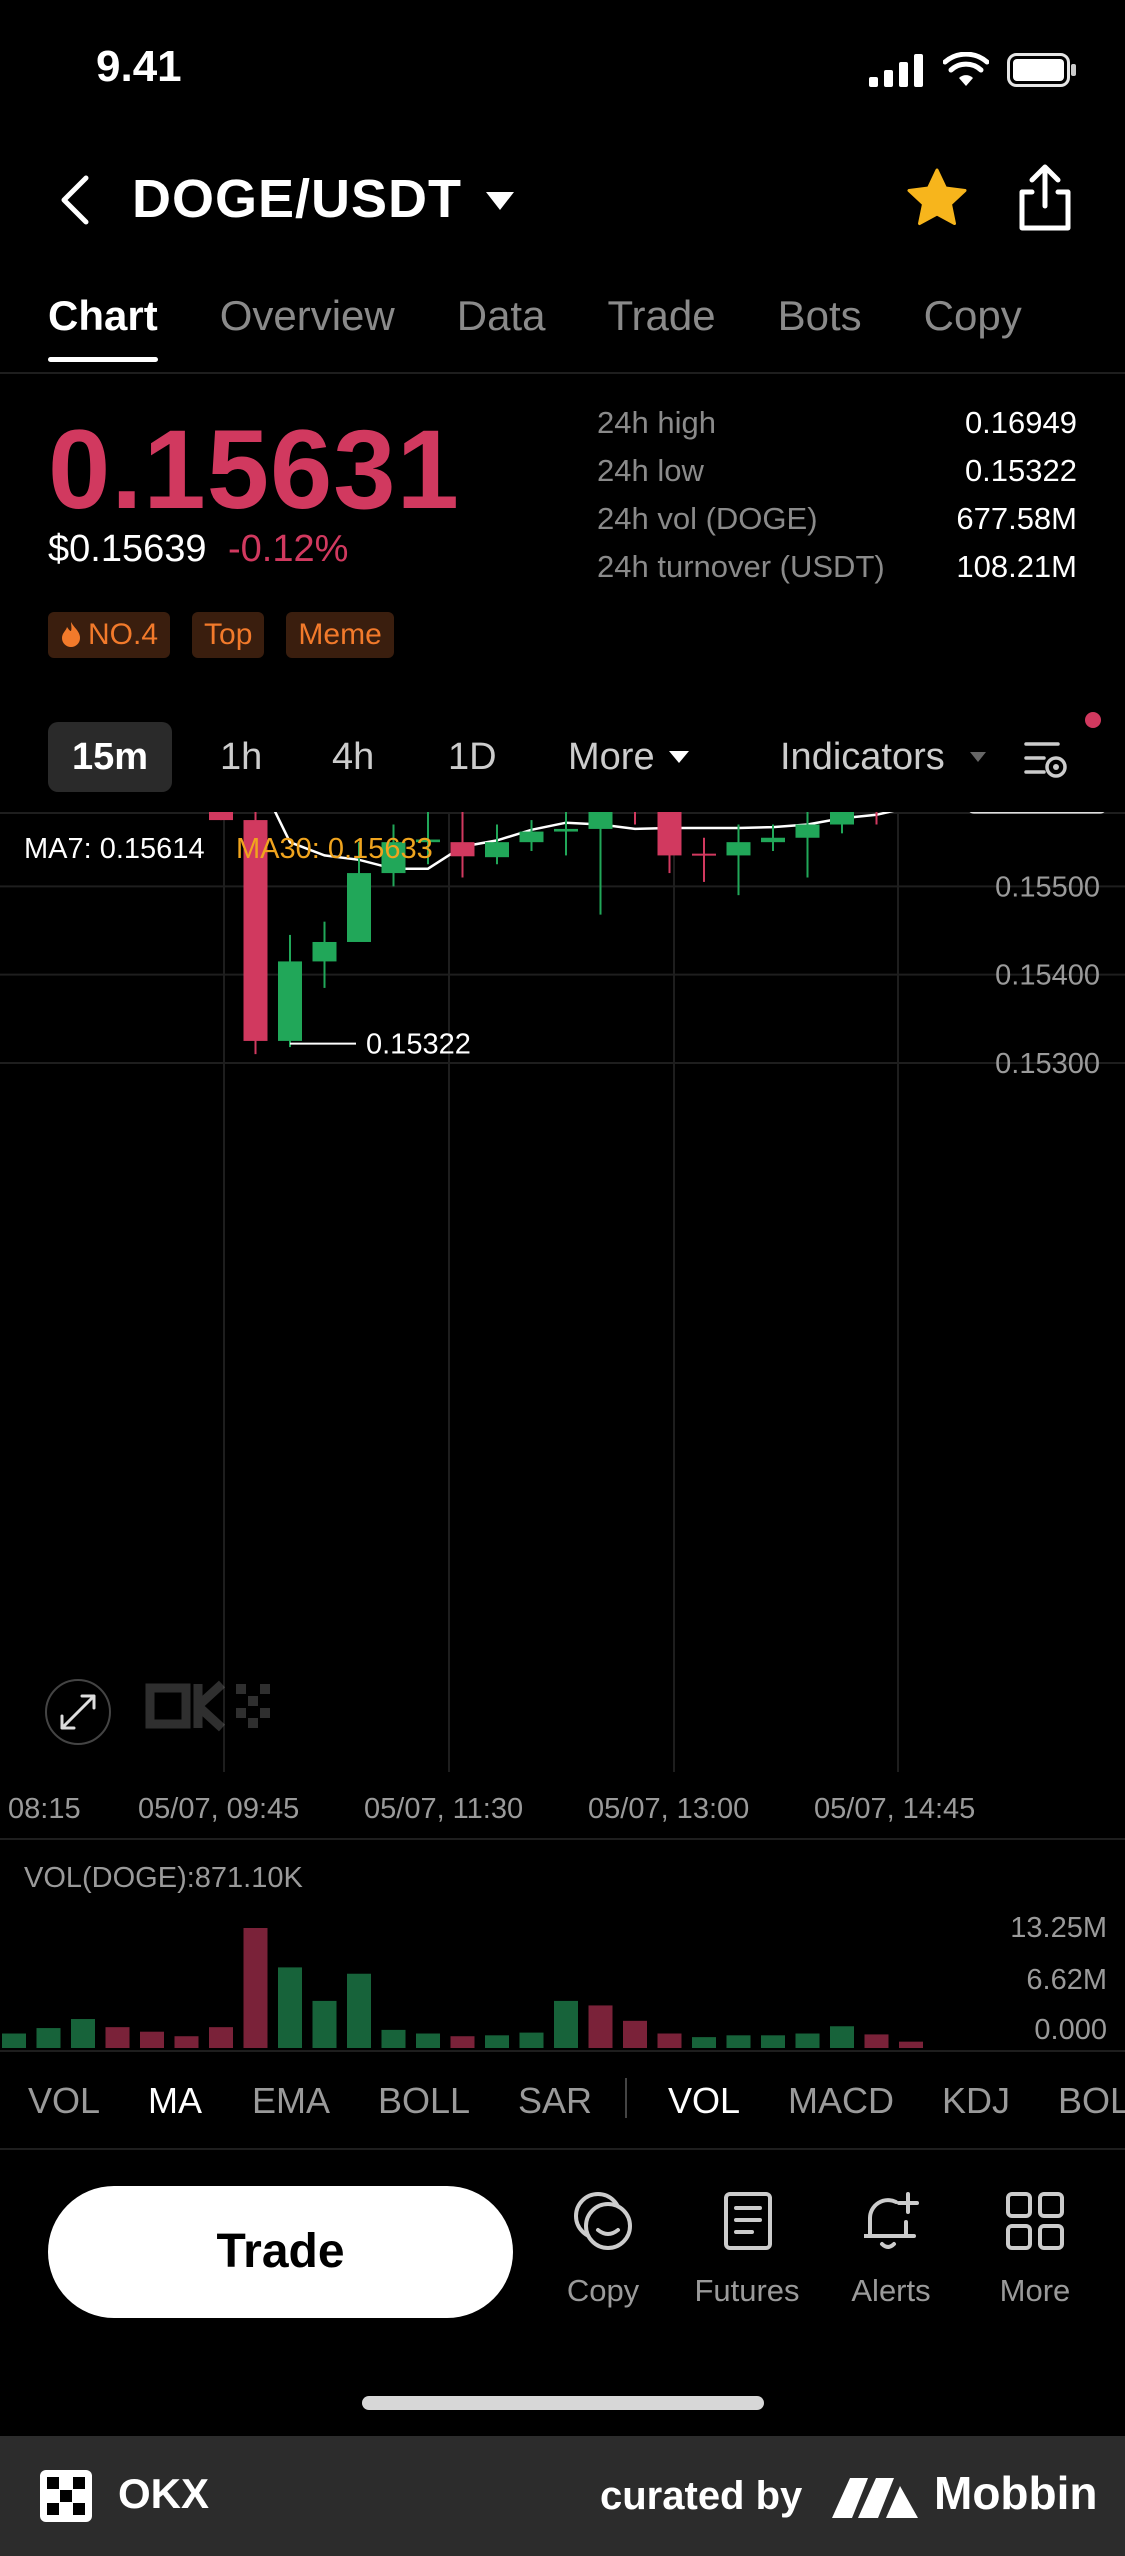 Image resolution: width=1125 pixels, height=2556 pixels. I want to click on last-price: 0.15631, so click(254, 469).